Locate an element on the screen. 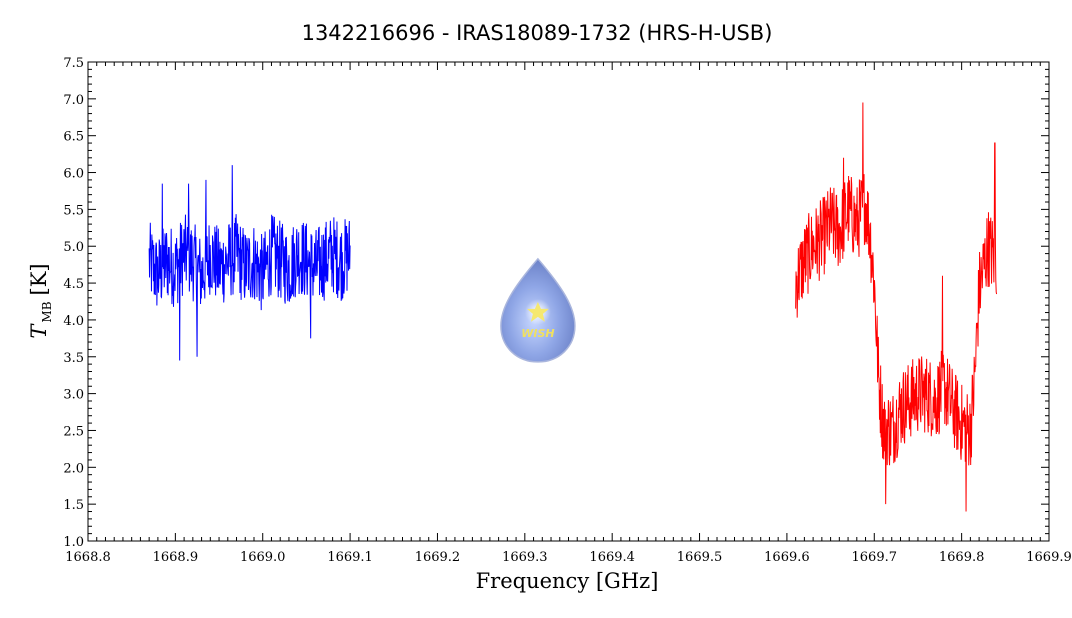 Image resolution: width=1072 pixels, height=618 pixels. y-tick-label: 4.5 is located at coordinates (73, 284).